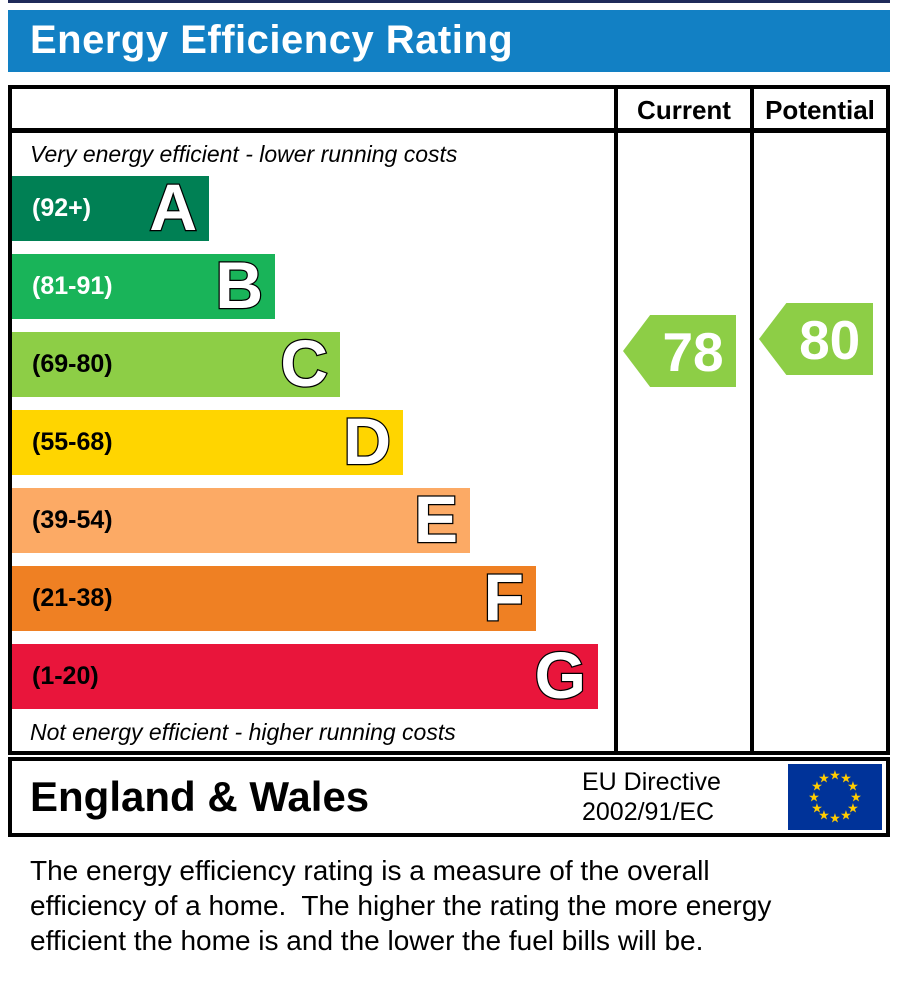  Describe the element at coordinates (367, 441) in the screenshot. I see `band-d-letter: D` at that location.